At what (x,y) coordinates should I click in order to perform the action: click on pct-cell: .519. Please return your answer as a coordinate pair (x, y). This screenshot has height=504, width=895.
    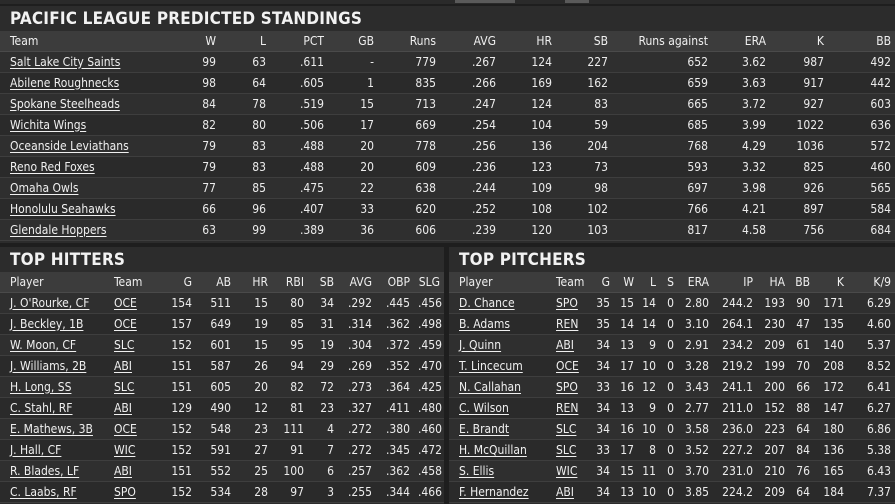
    Looking at the image, I should click on (299, 104).